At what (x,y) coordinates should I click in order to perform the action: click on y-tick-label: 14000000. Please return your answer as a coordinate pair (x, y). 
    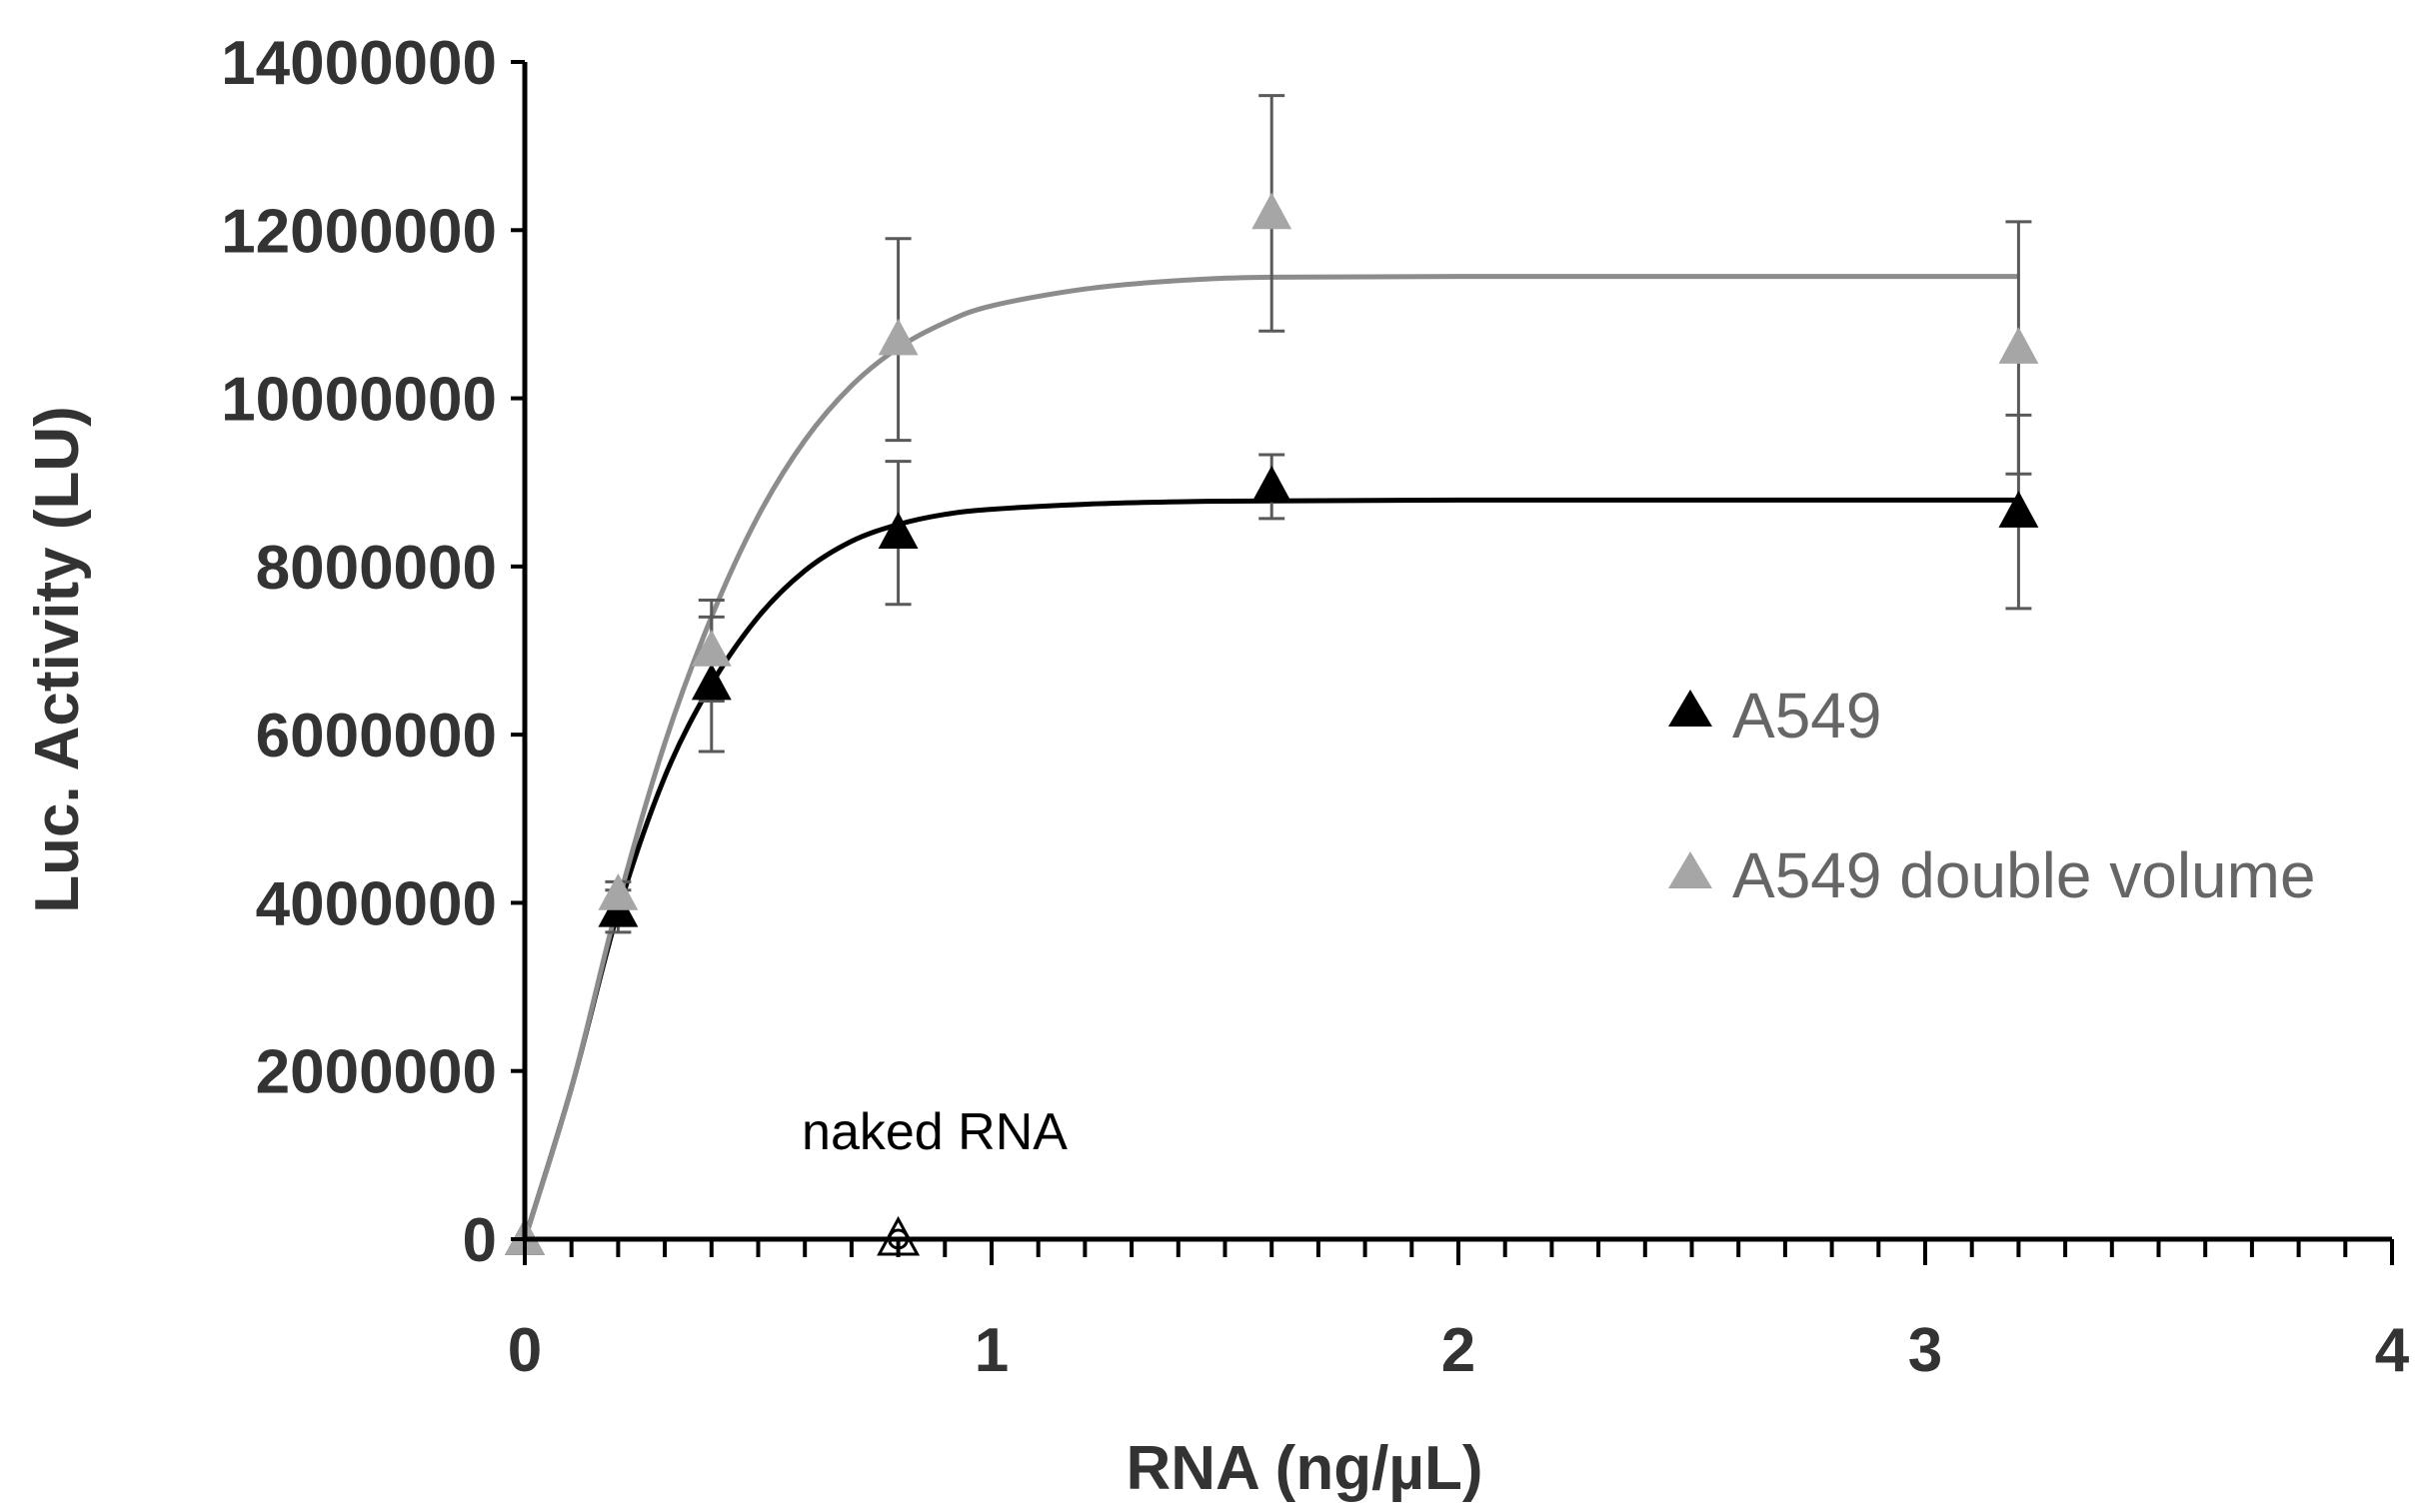
    Looking at the image, I should click on (359, 63).